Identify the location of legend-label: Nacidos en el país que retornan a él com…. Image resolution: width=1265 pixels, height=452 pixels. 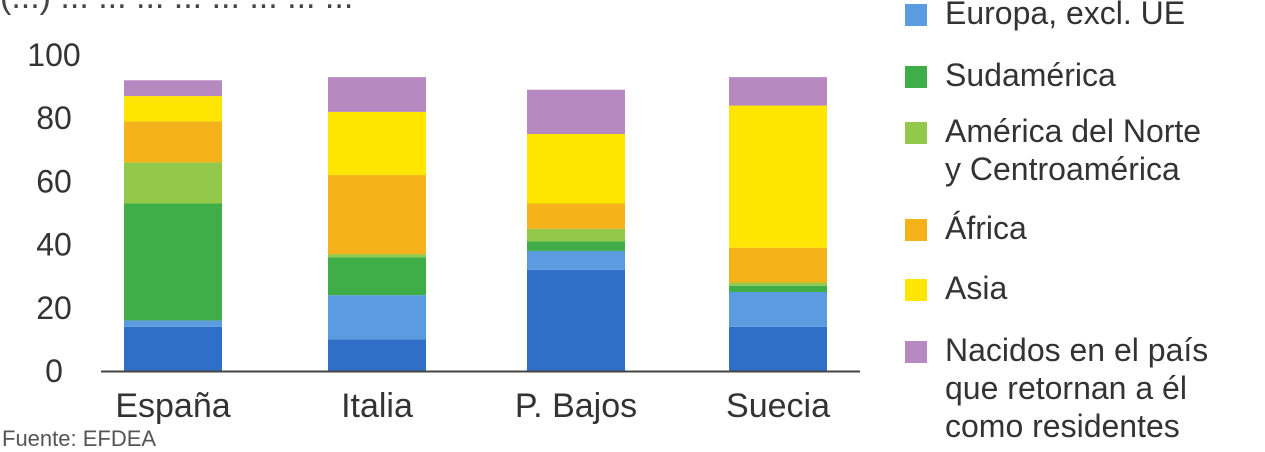
(1077, 388).